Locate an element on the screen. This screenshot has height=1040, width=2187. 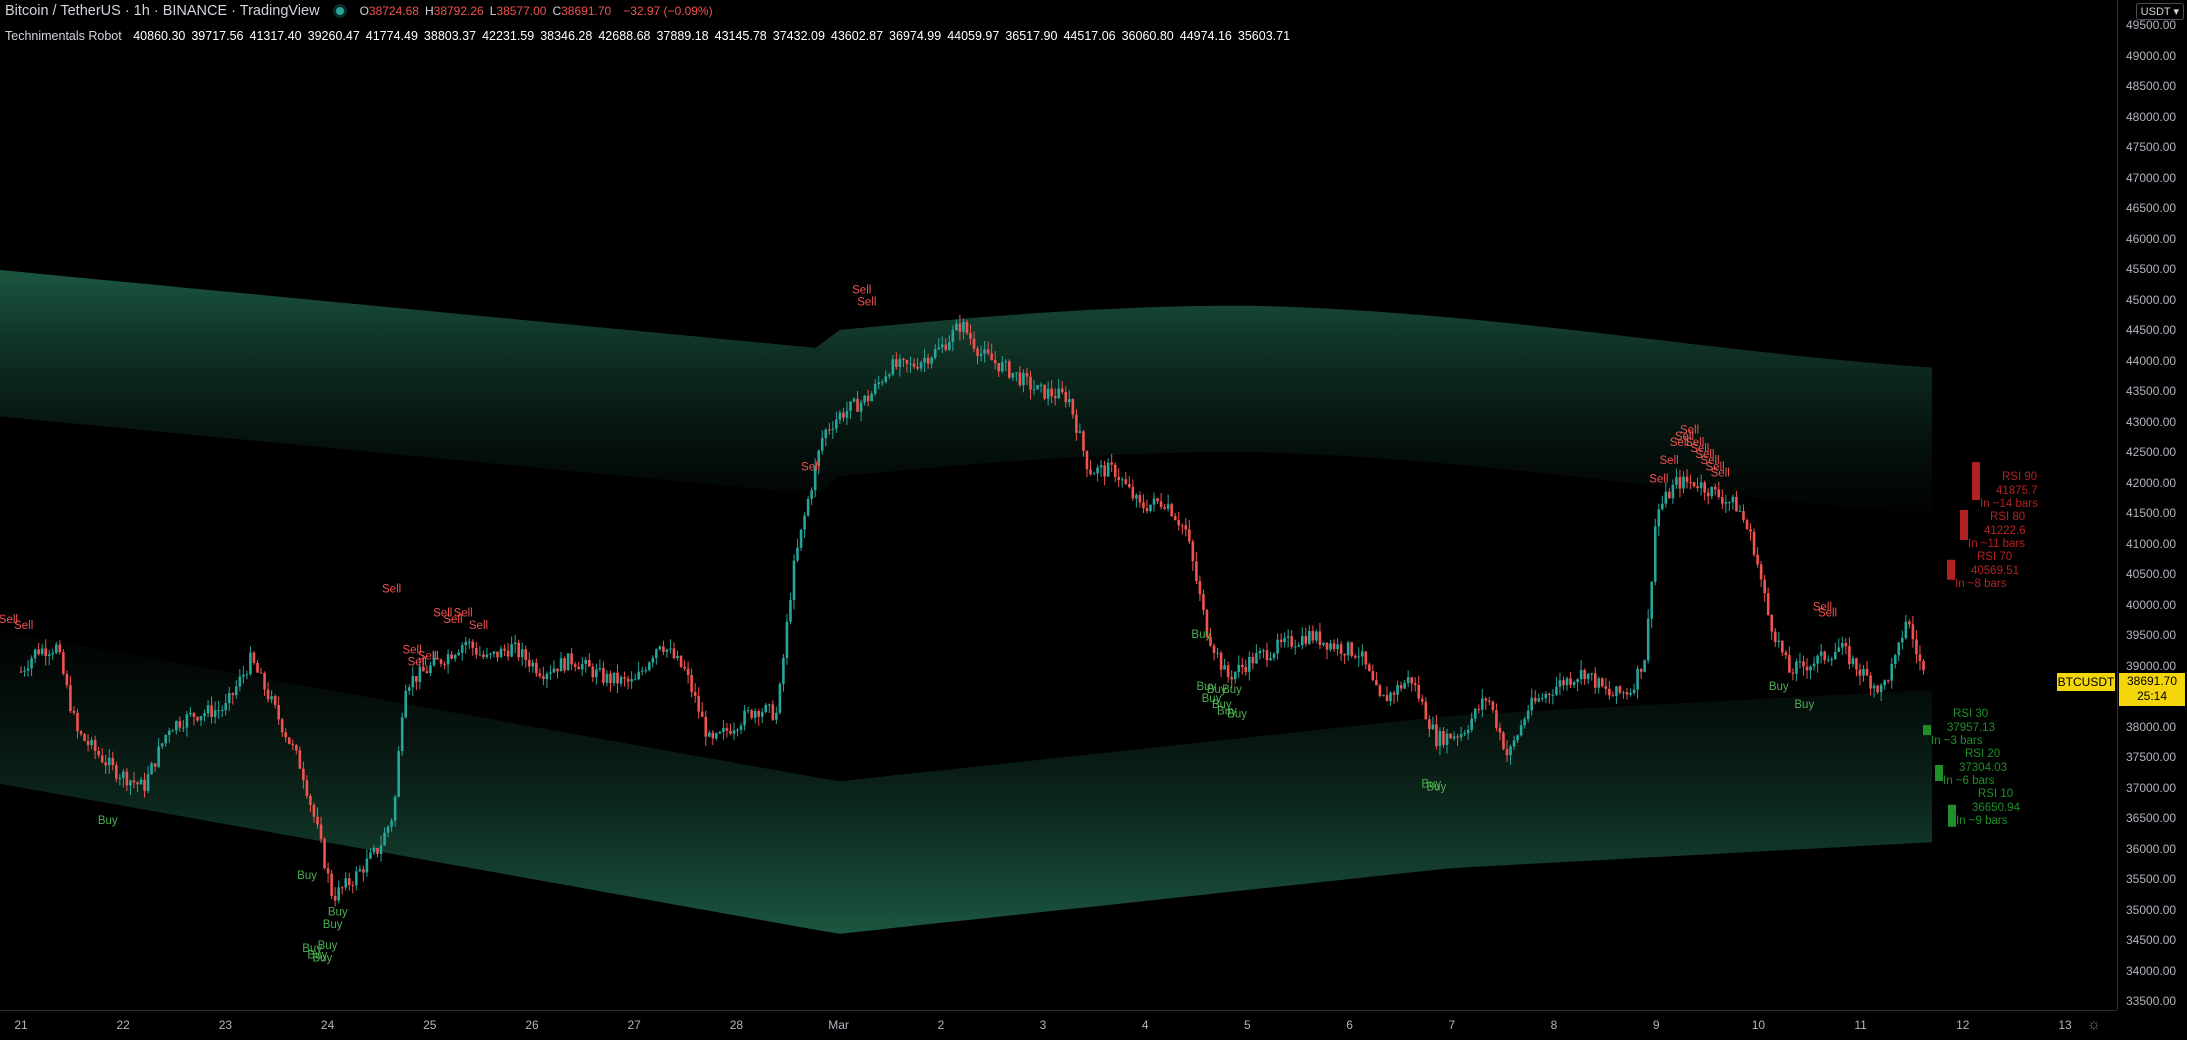
price-tick: 45000.00 is located at coordinates (2151, 299).